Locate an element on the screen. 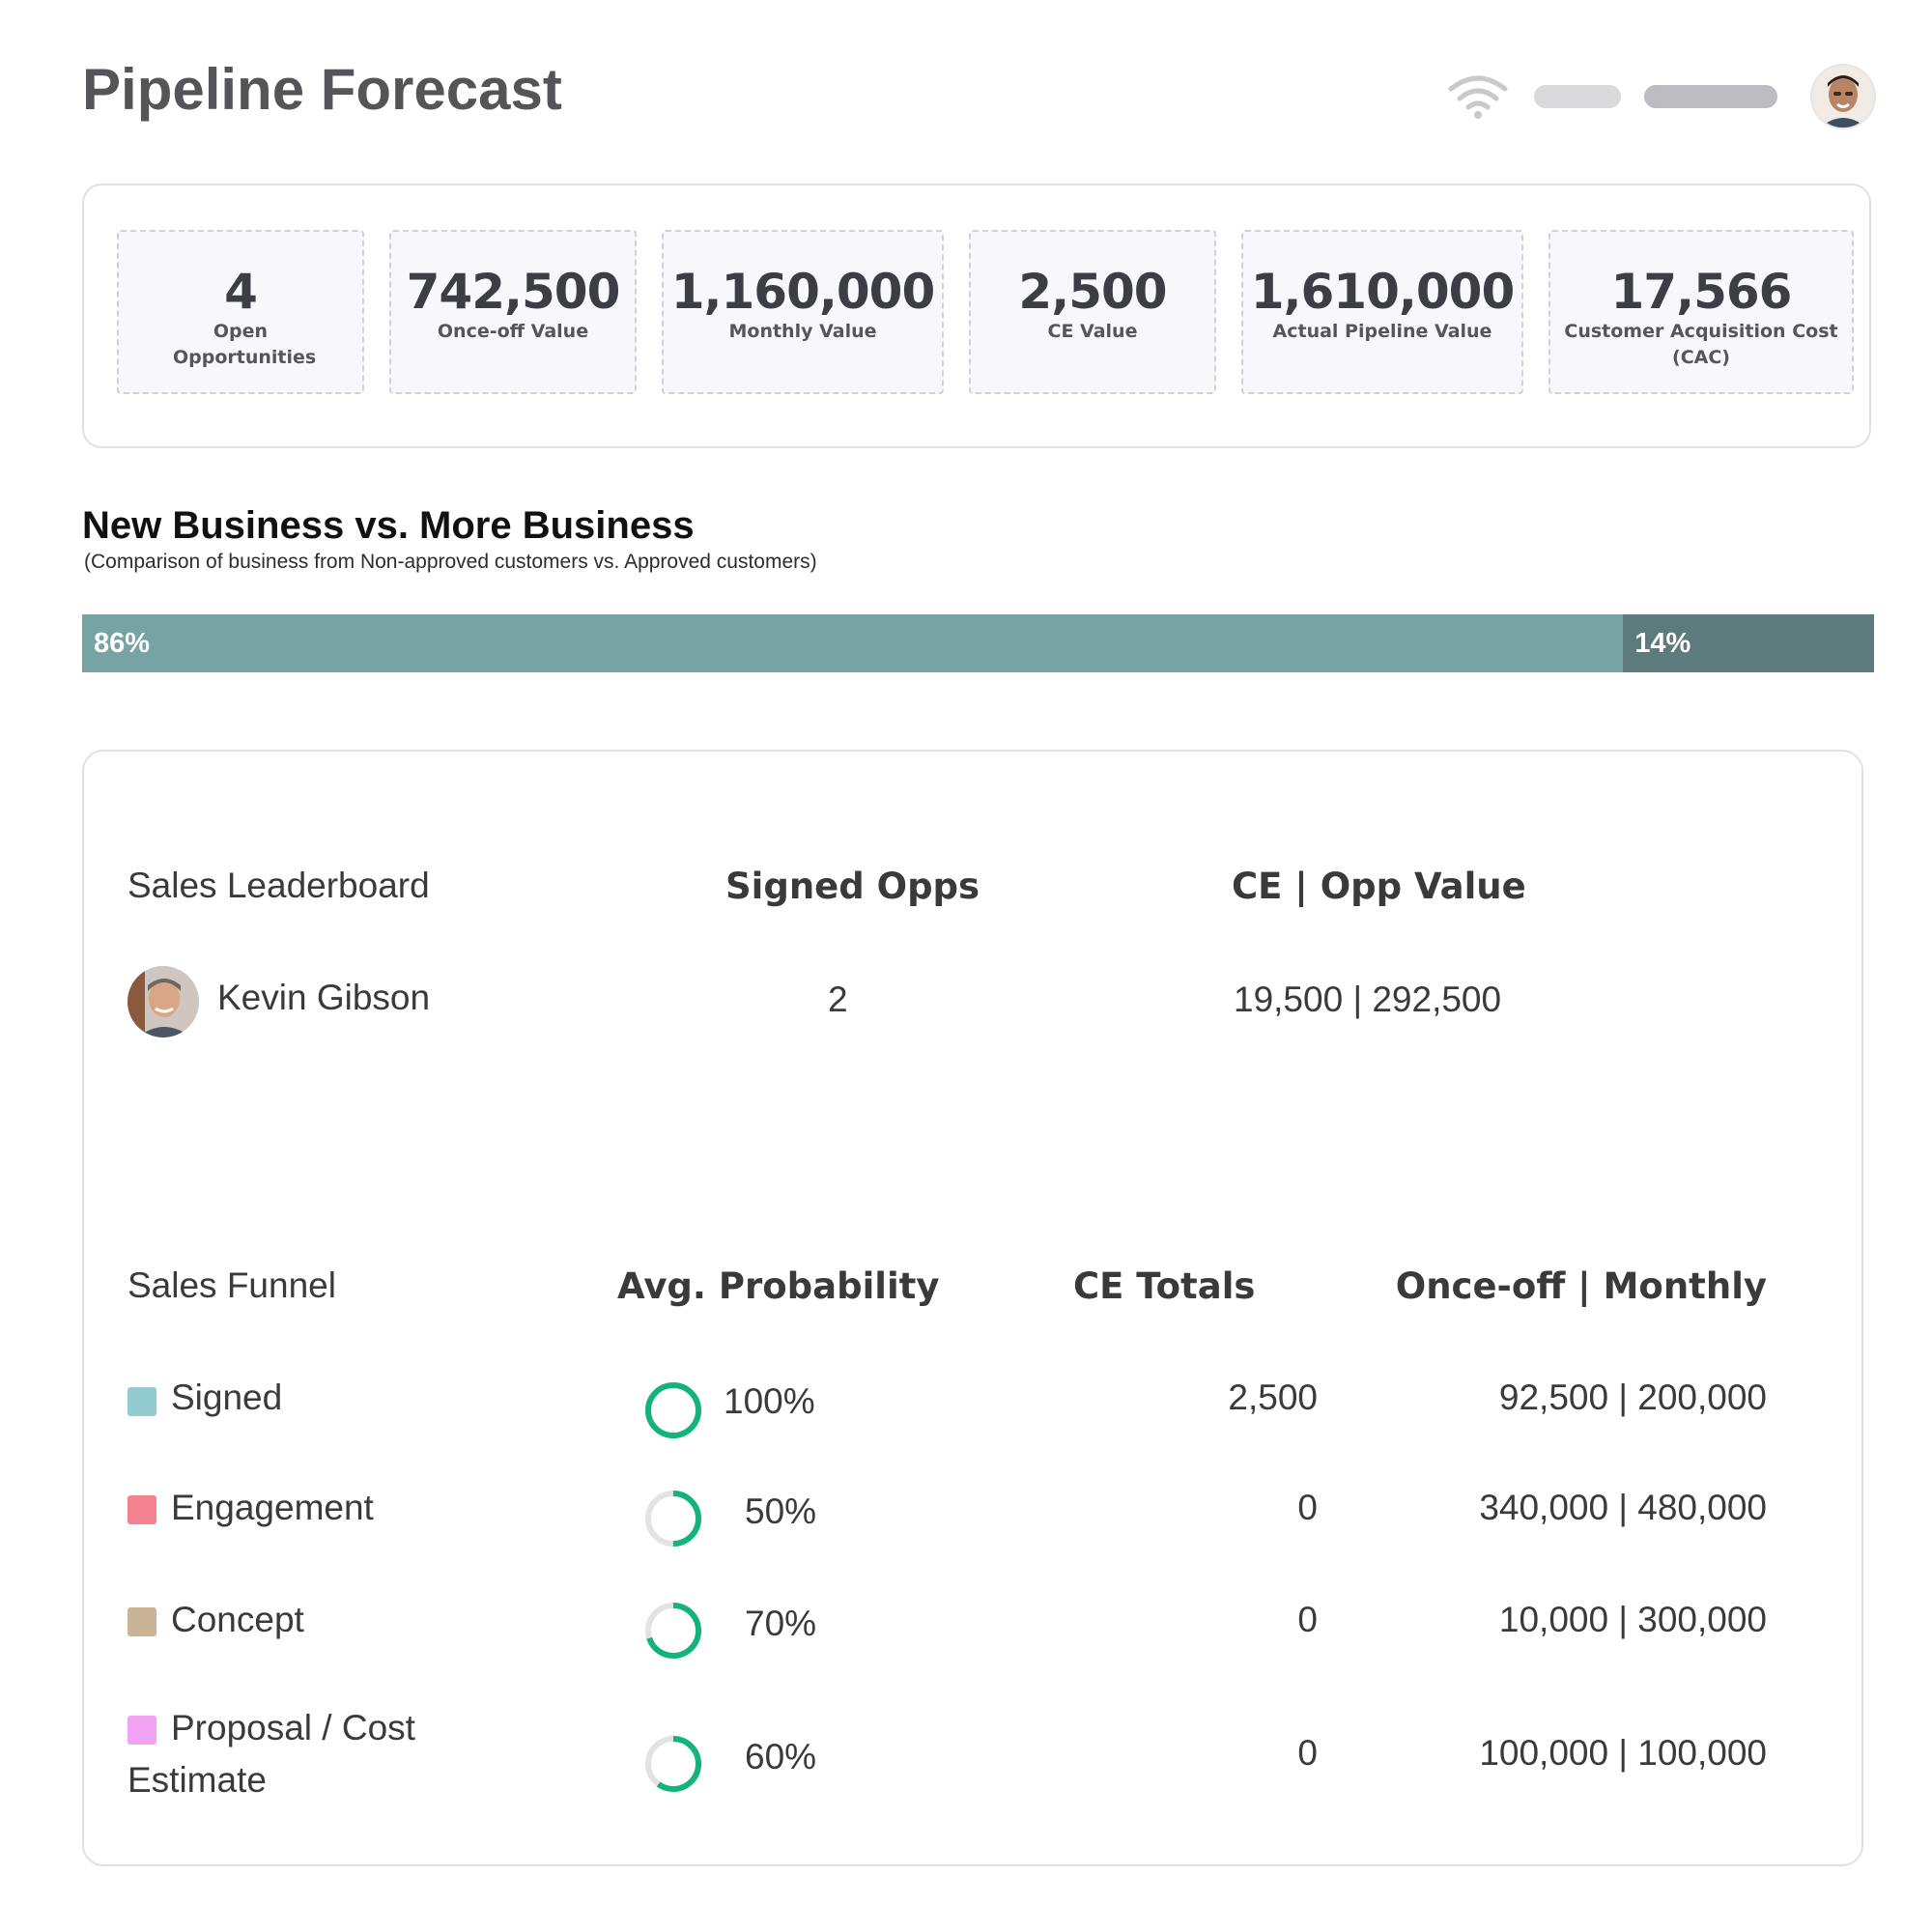  leaderboard-name: Kevin Gibson is located at coordinates (324, 997).